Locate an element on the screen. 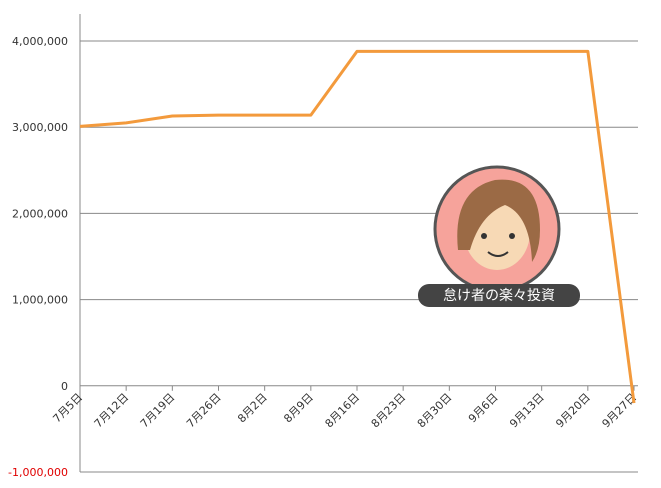  watermark-text: 怠け者の楽々投資 is located at coordinates (499, 296).